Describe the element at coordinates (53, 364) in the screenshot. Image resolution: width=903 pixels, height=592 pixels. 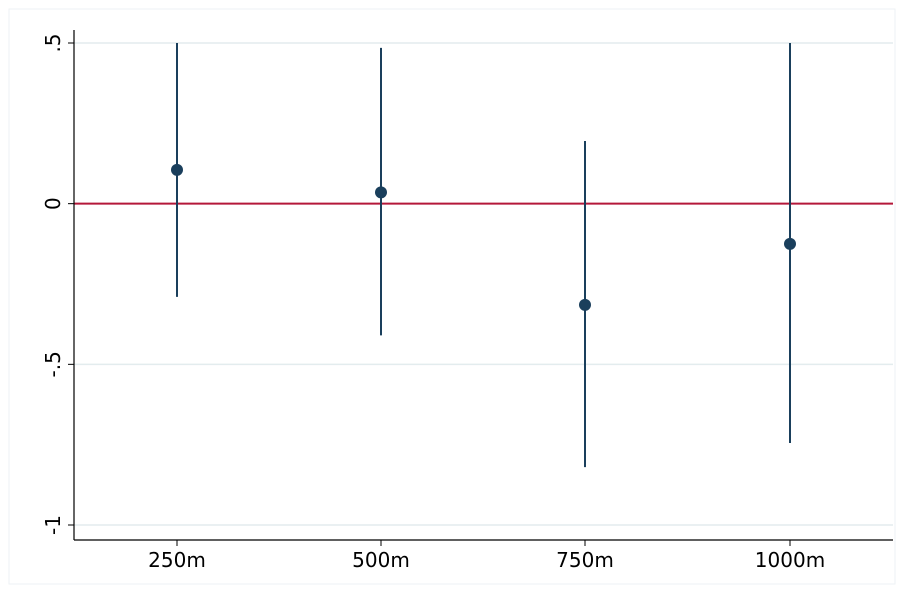
I see `y-tick-label: -.5` at that location.